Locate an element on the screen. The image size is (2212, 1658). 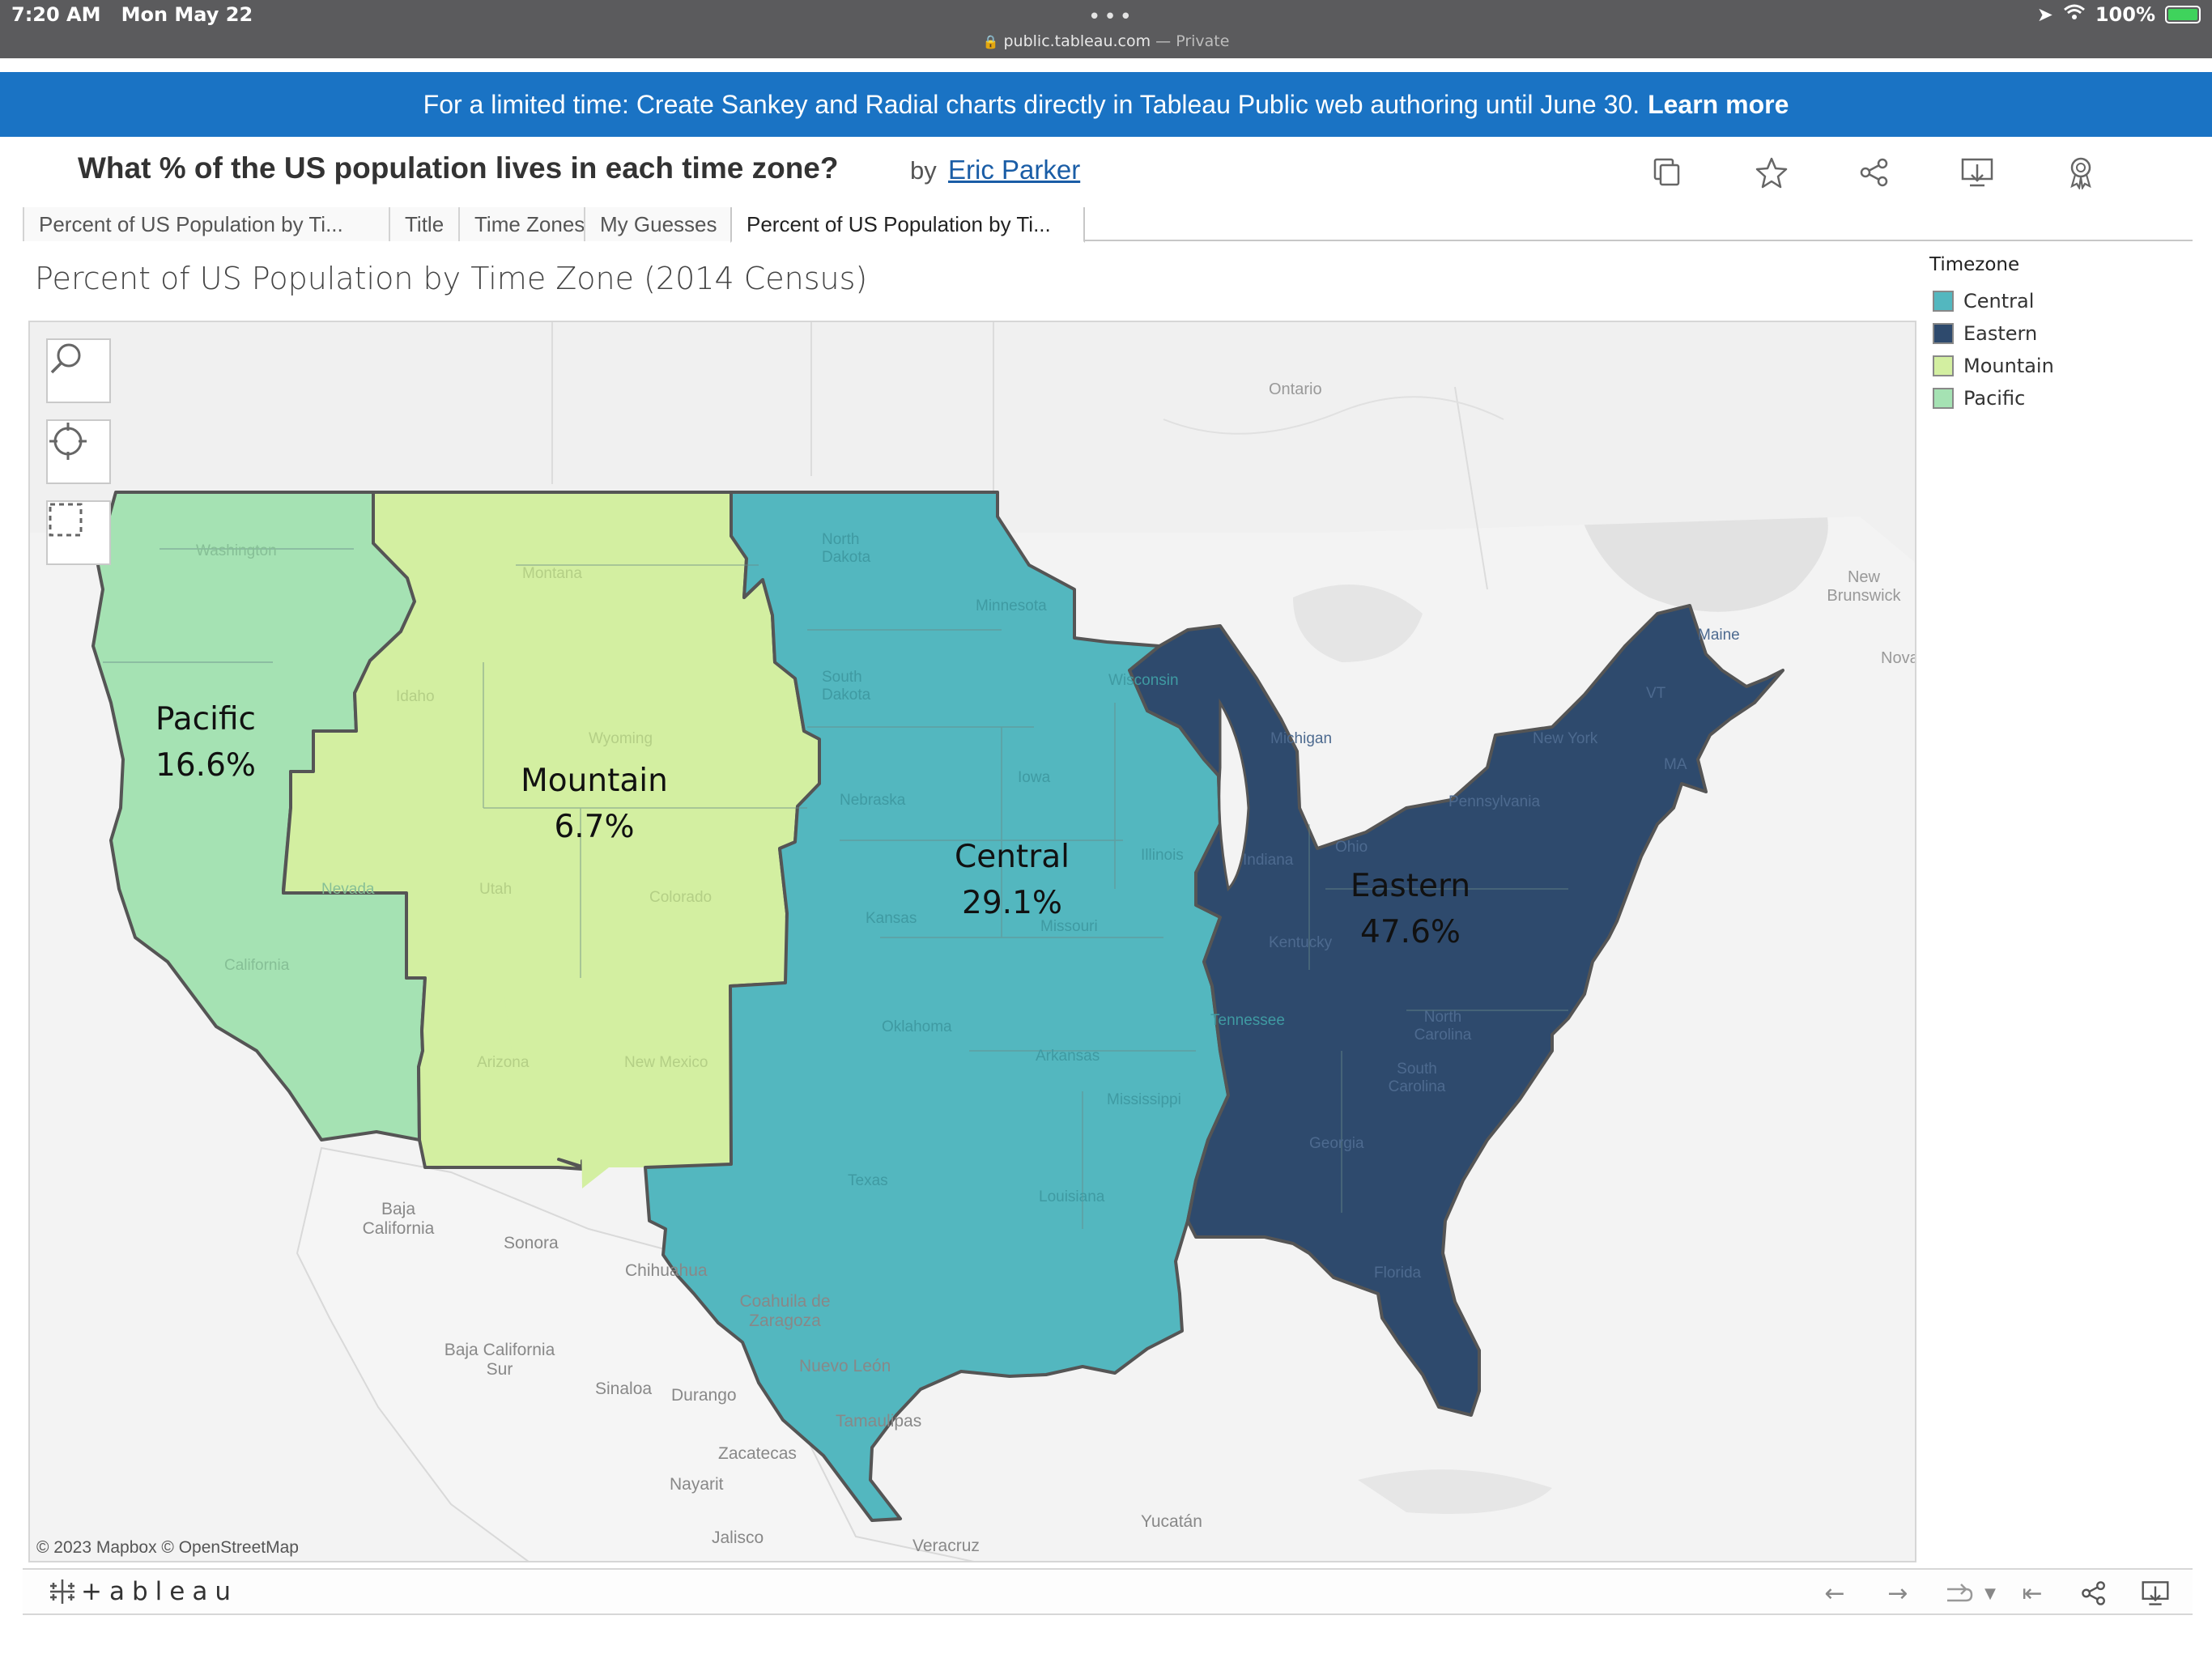
zone-label-eastern: Eastern 47.6% is located at coordinates (1410, 909).